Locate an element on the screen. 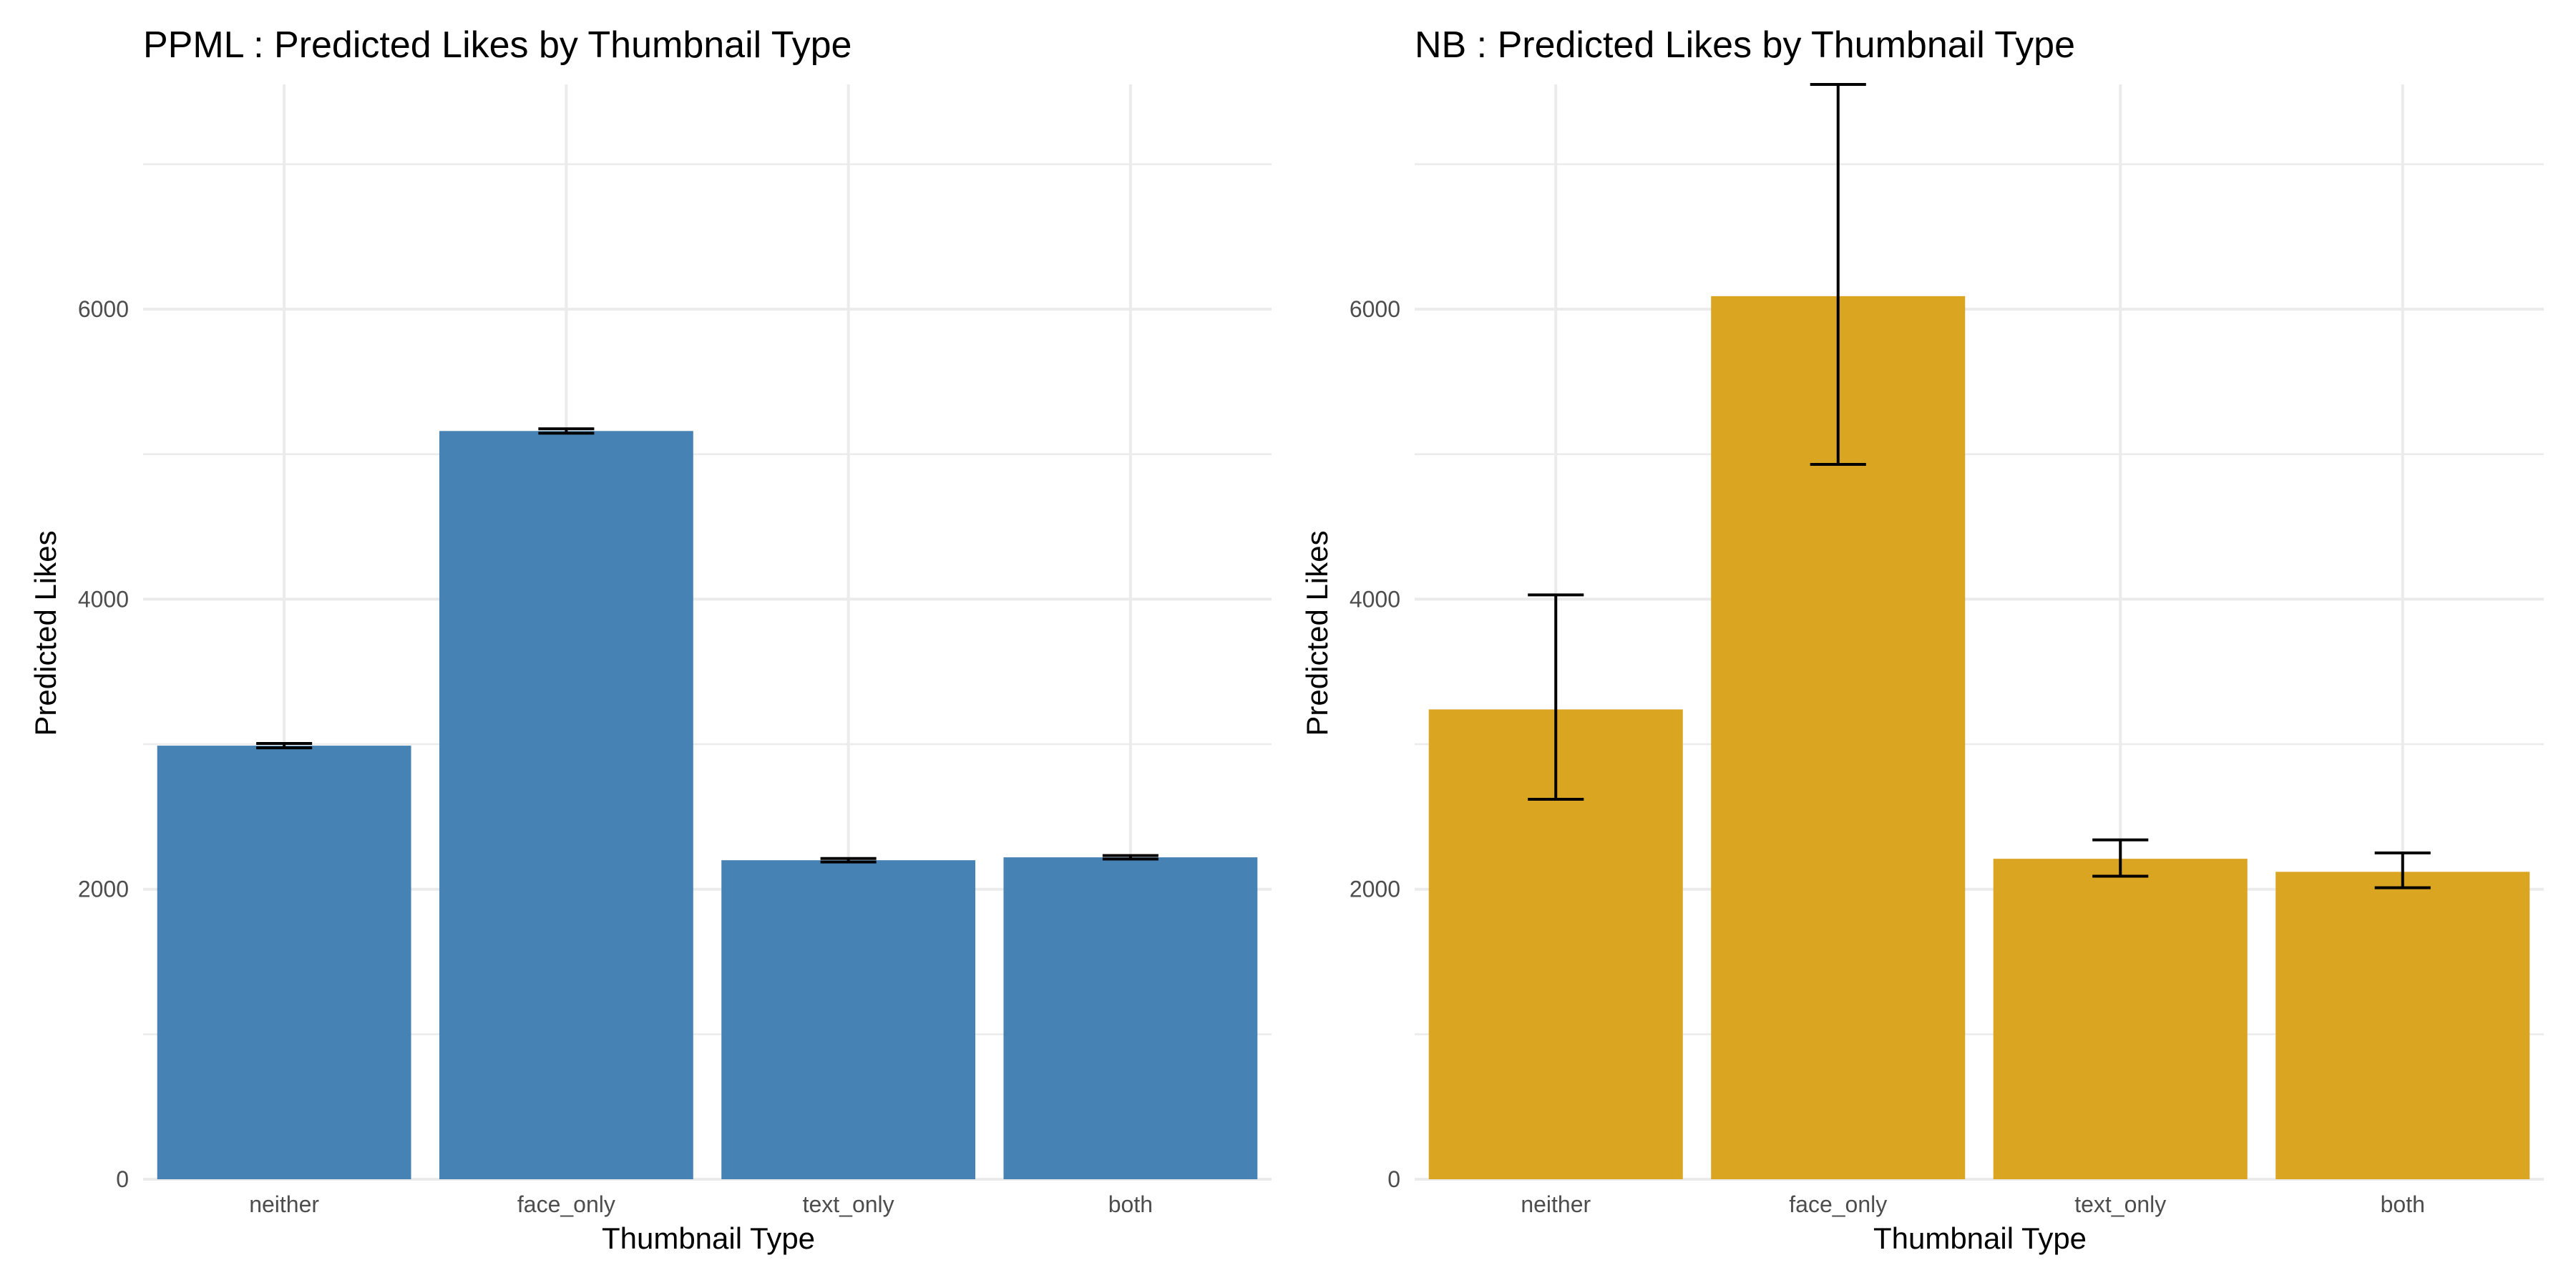 This screenshot has height=1288, width=2576. chart-title: PPML : Predicted Likes by Thumbnail Type is located at coordinates (497, 45).